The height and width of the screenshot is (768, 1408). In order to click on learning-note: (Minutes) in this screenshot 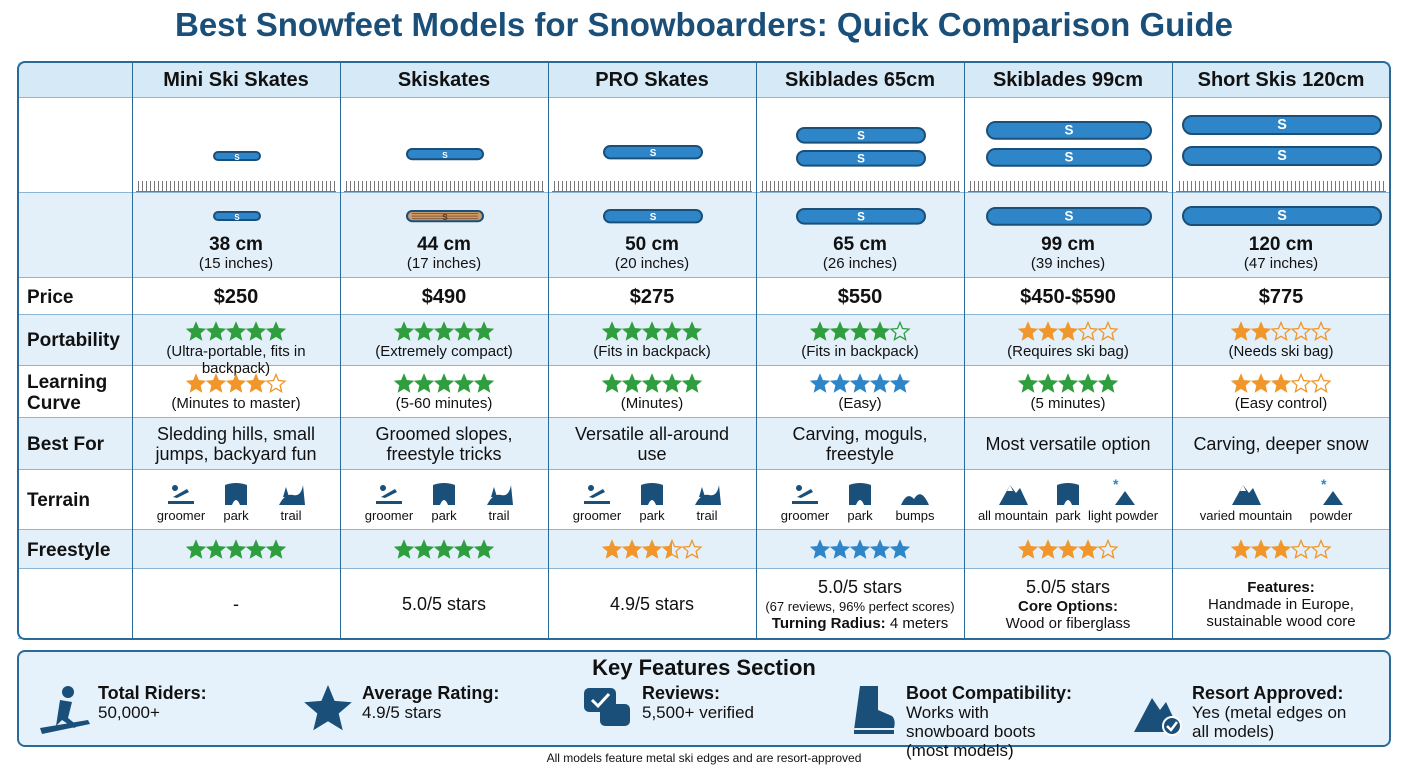, I will do `click(652, 403)`.